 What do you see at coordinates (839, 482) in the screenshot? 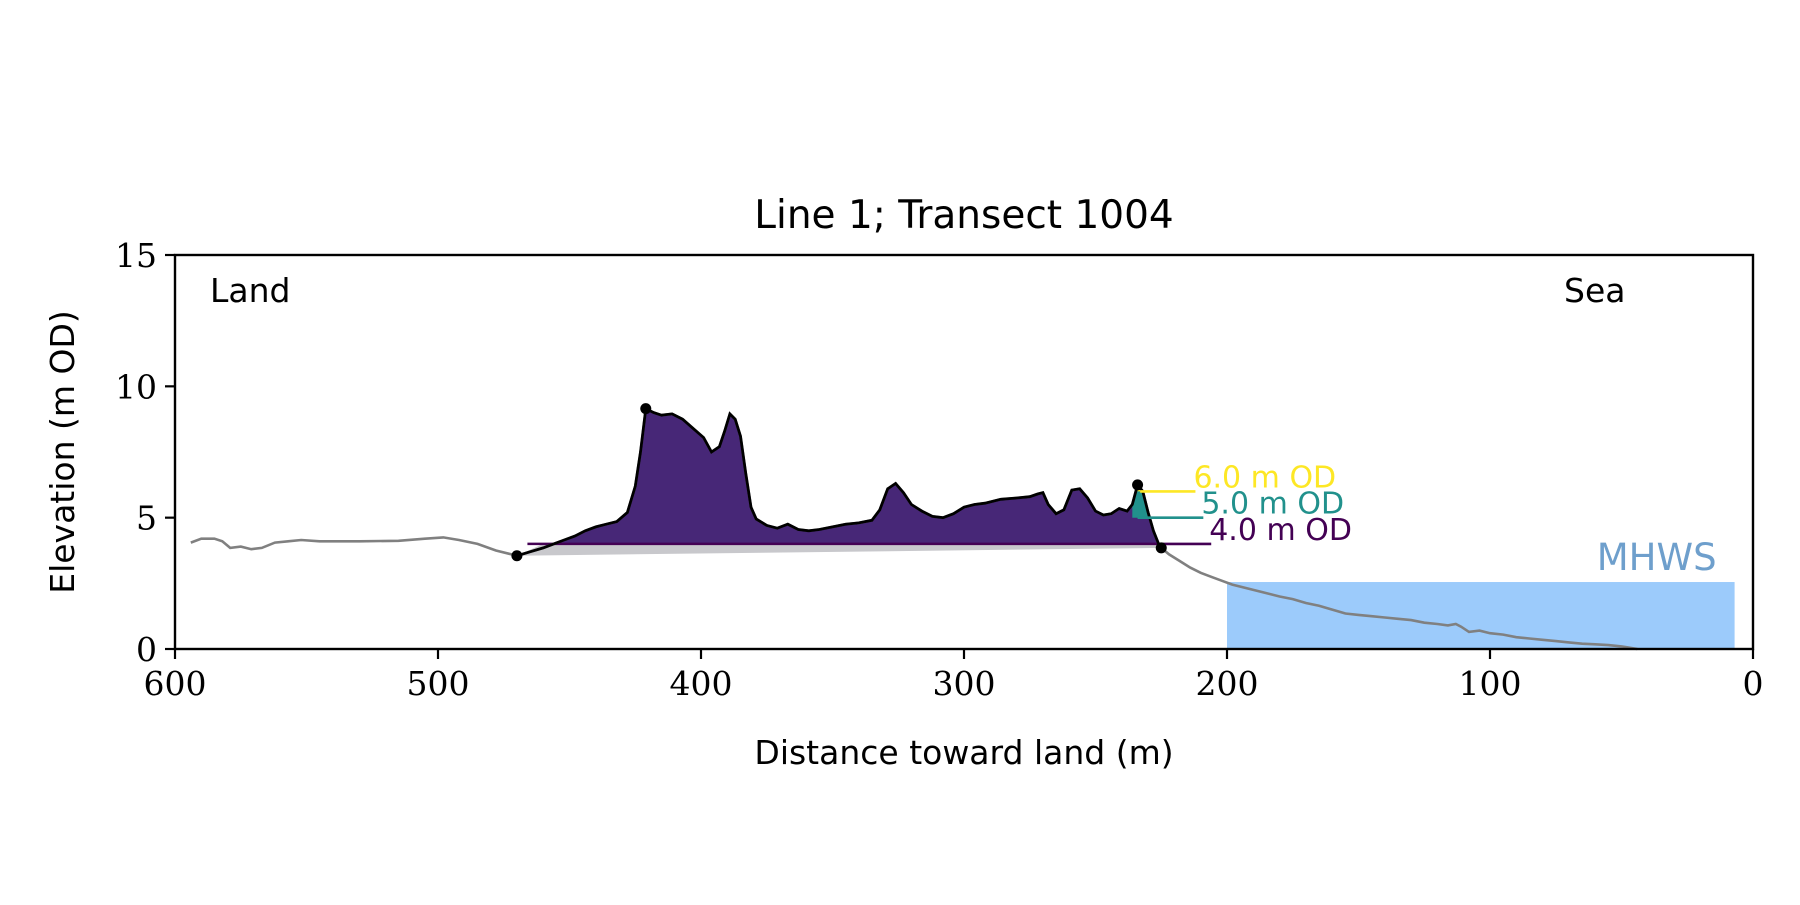
I see `dune-profile-line` at bounding box center [839, 482].